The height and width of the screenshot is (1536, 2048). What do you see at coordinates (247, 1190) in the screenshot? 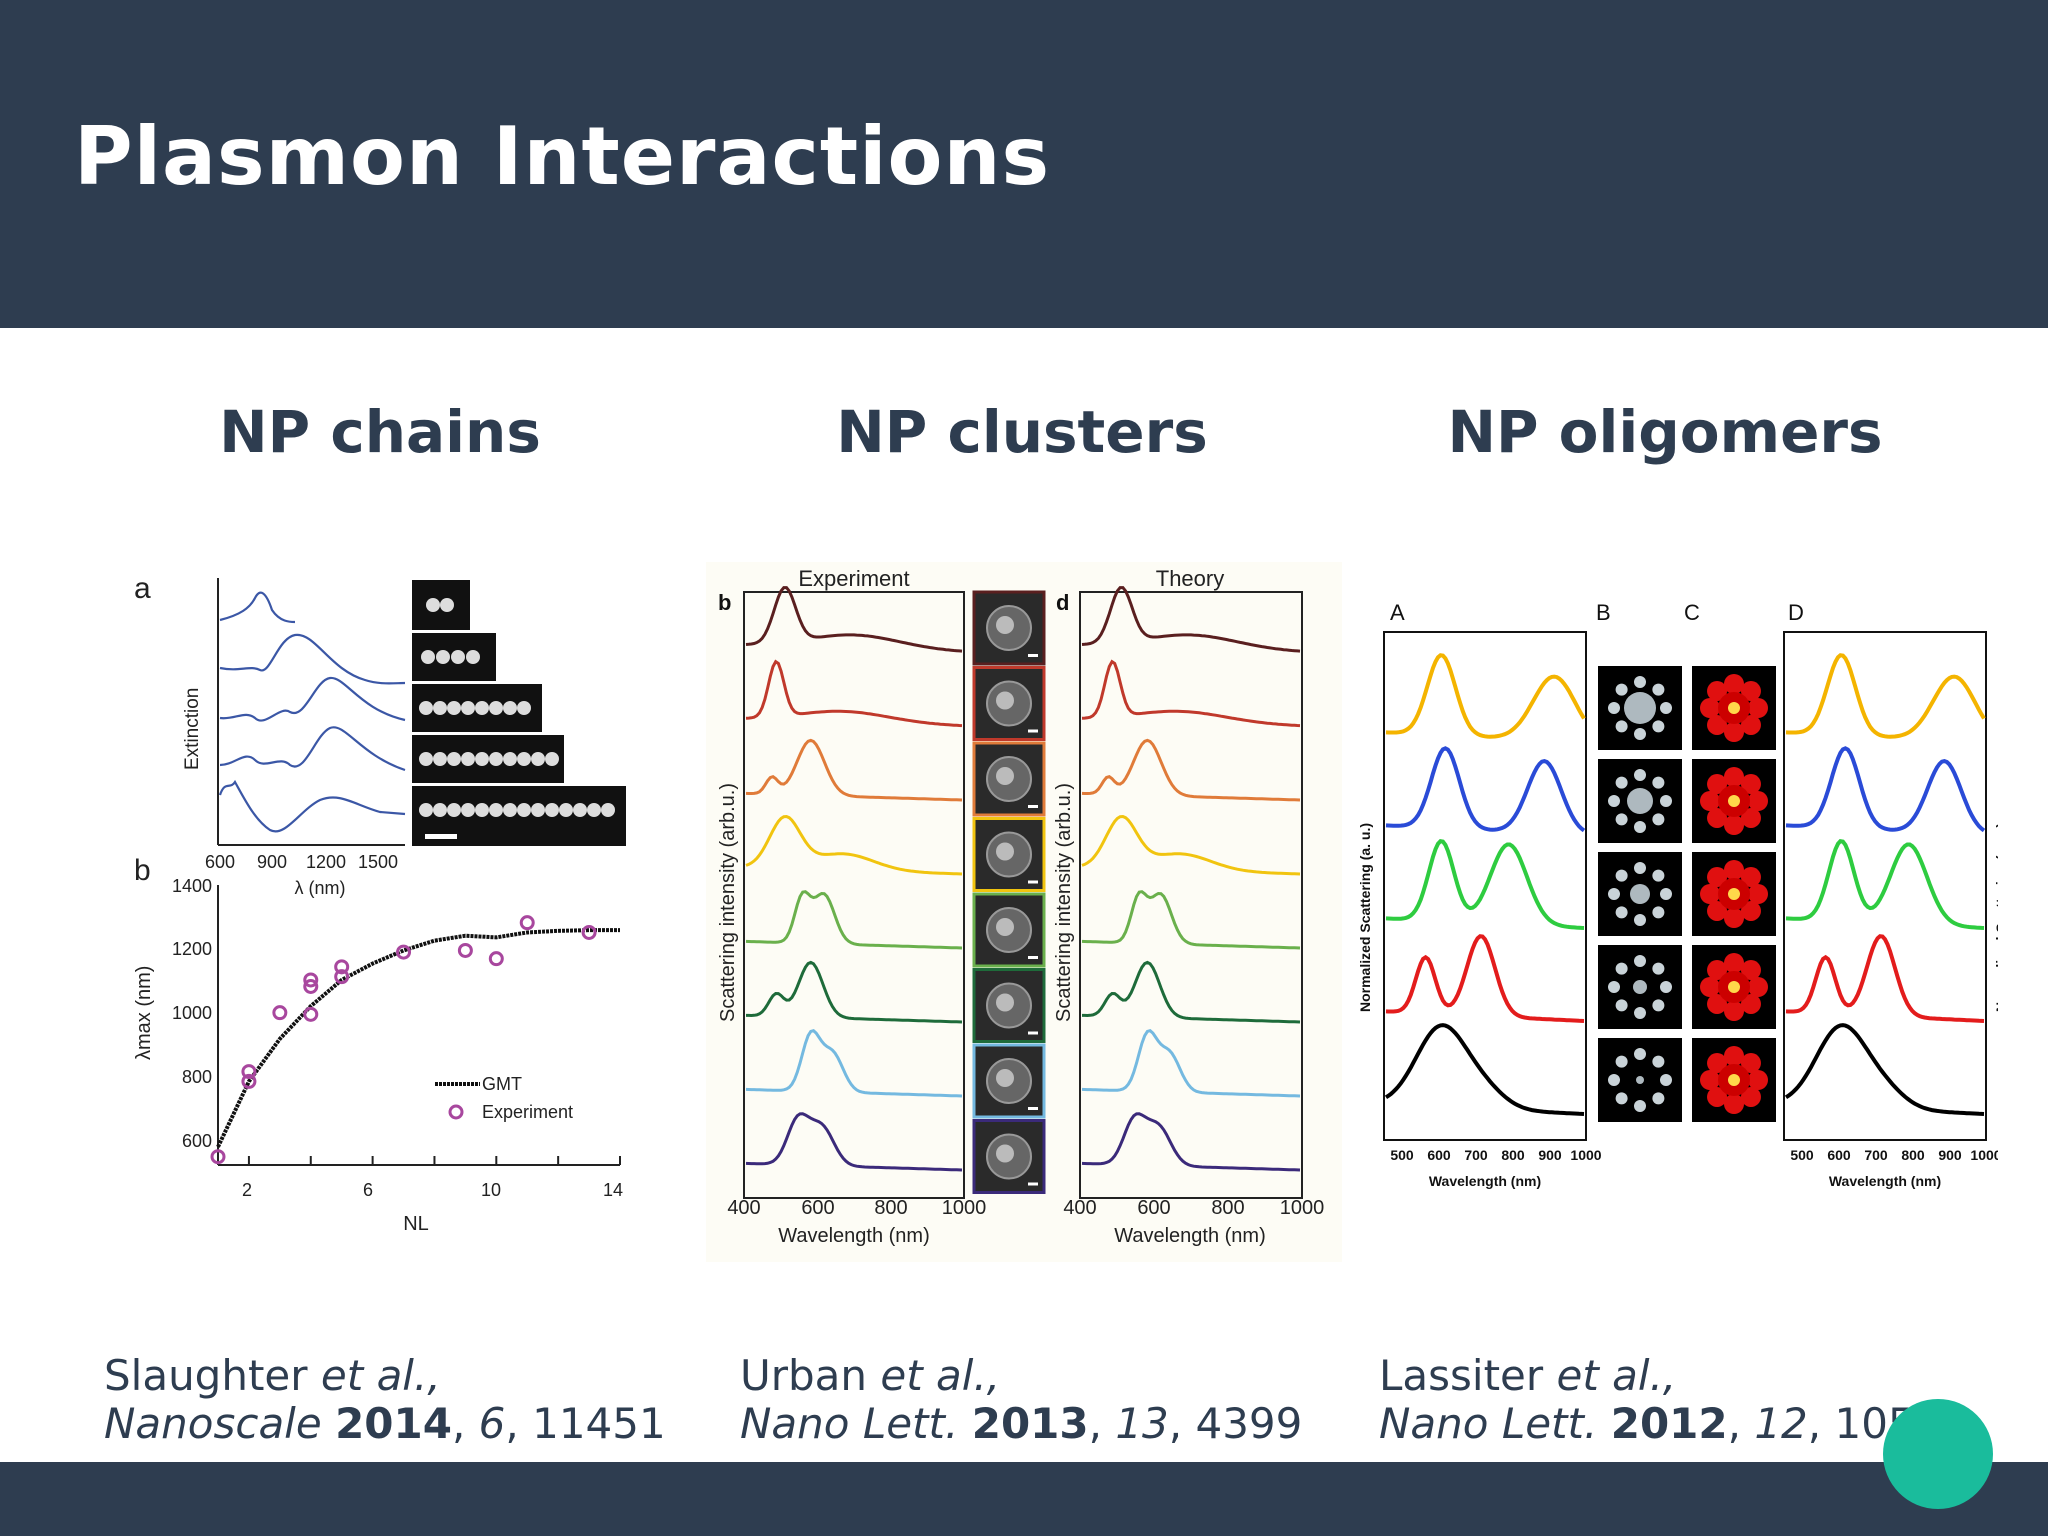
I see `svg-text: 2` at bounding box center [247, 1190].